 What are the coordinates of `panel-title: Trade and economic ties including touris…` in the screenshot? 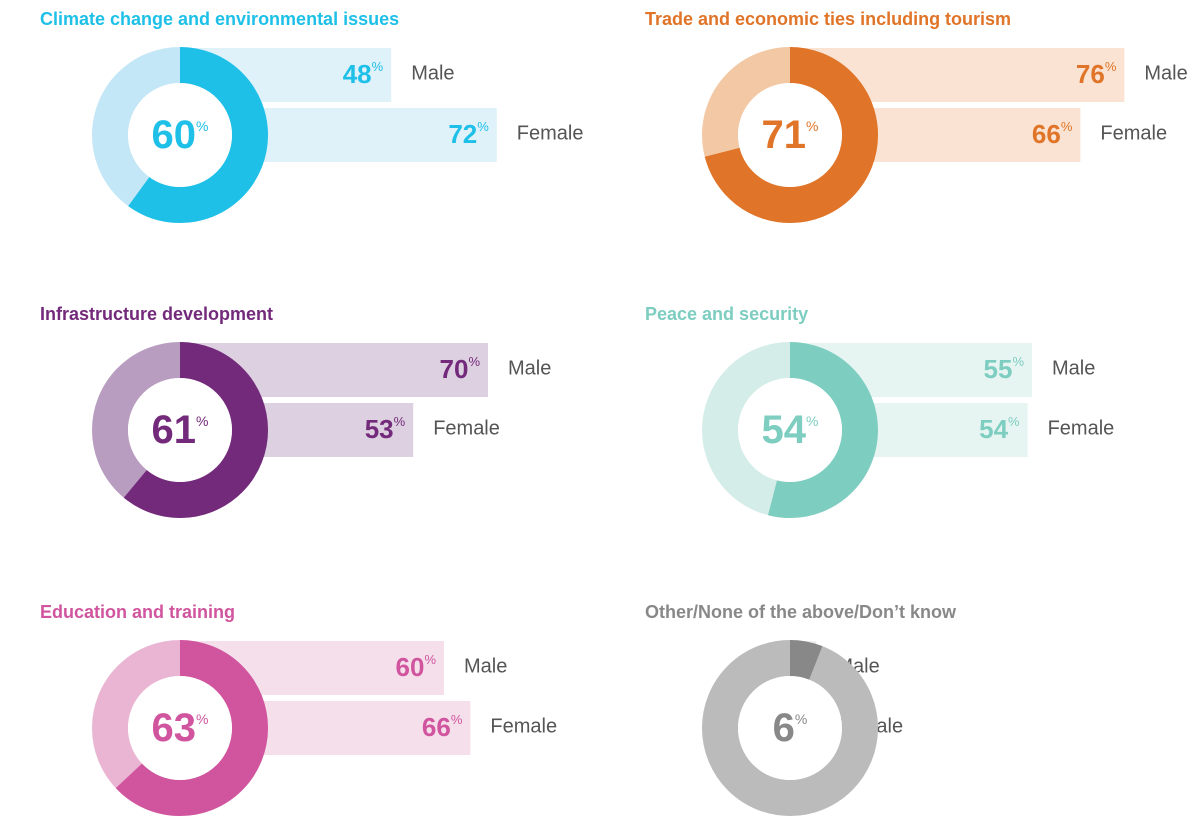 It's located at (828, 19).